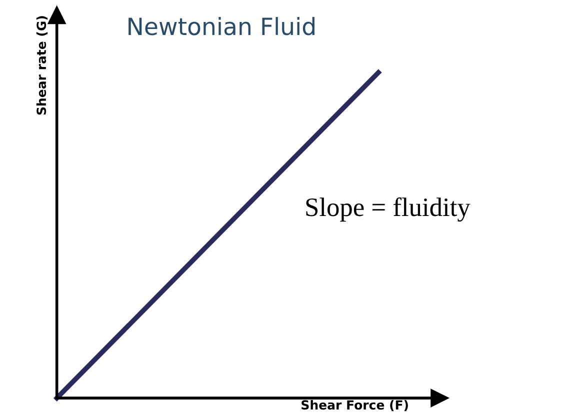  Describe the element at coordinates (355, 406) in the screenshot. I see `x-axis-title: Shear Force (F)` at that location.